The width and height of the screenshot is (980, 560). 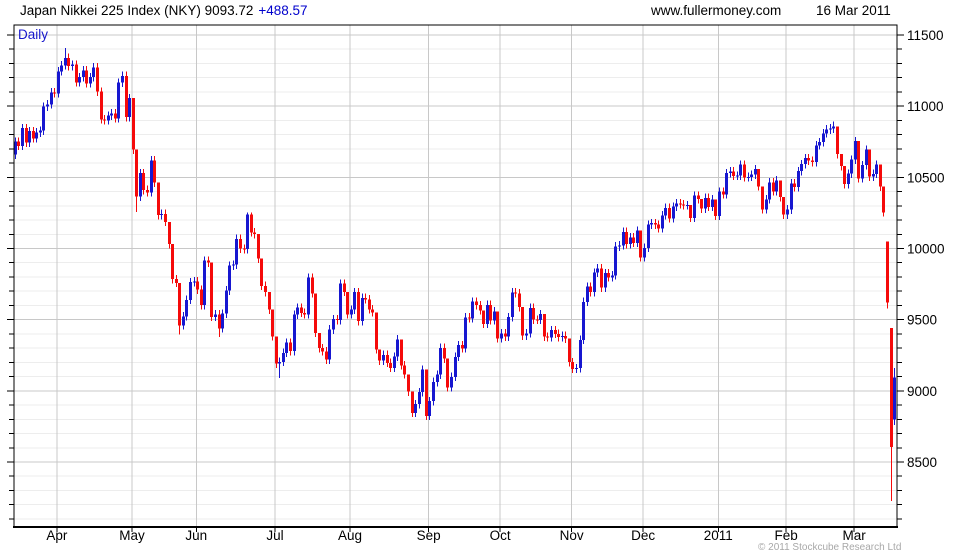 I want to click on y-axis-label: 9000, so click(x=922, y=391).